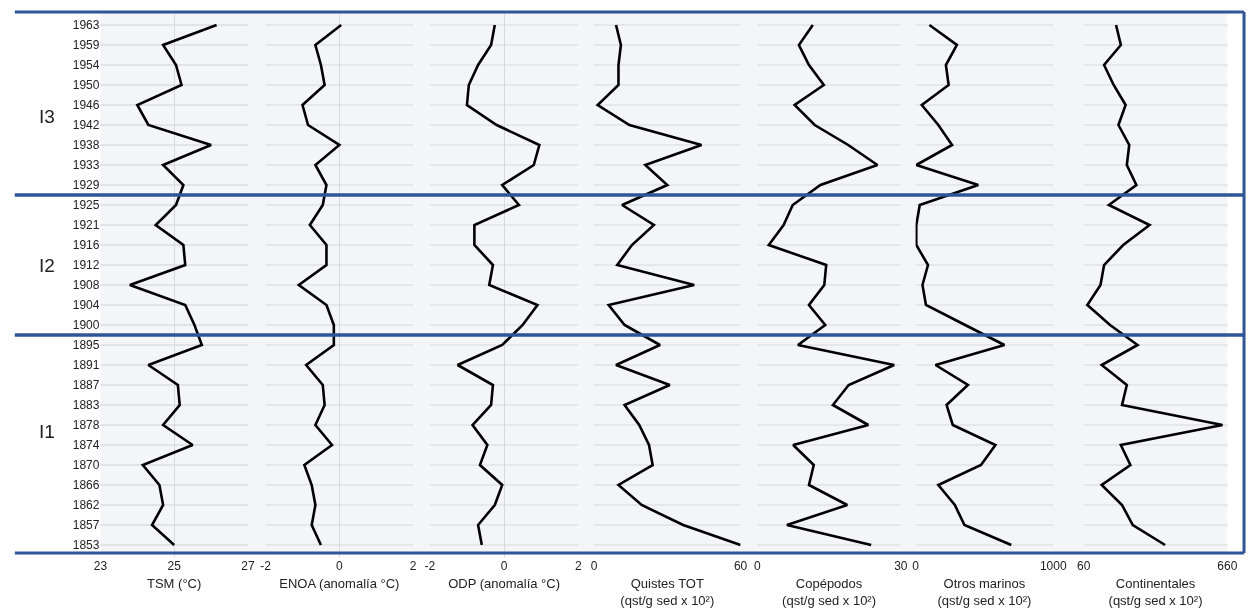 The width and height of the screenshot is (1260, 612). Describe the element at coordinates (1155, 591) in the screenshot. I see `x-axis-title: Continentales (qst/g sed x 10²)` at that location.